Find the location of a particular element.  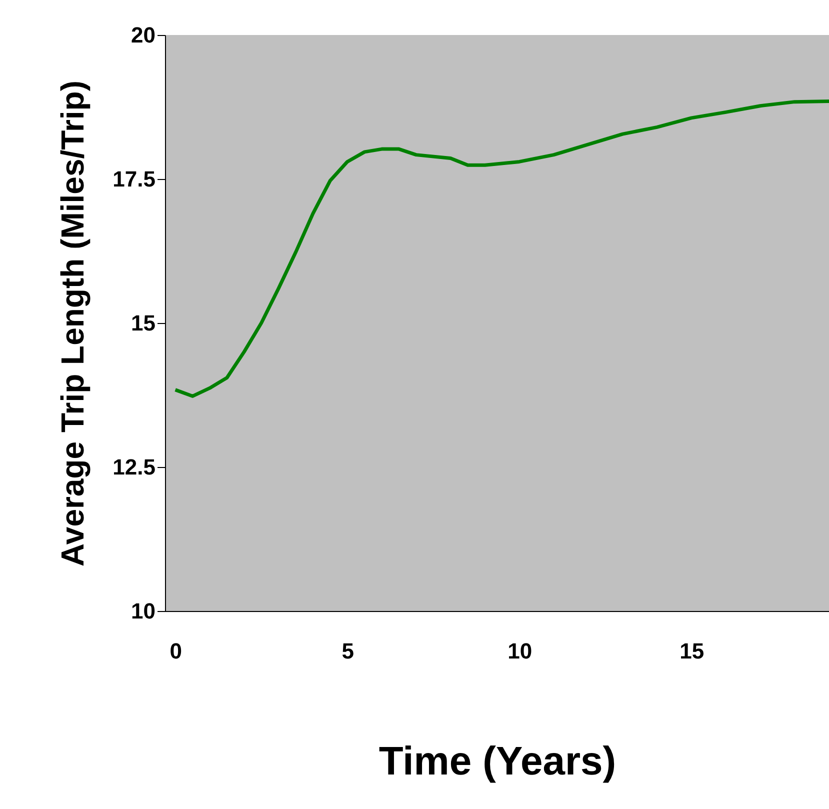

y-tick-label: 15 is located at coordinates (143, 323).